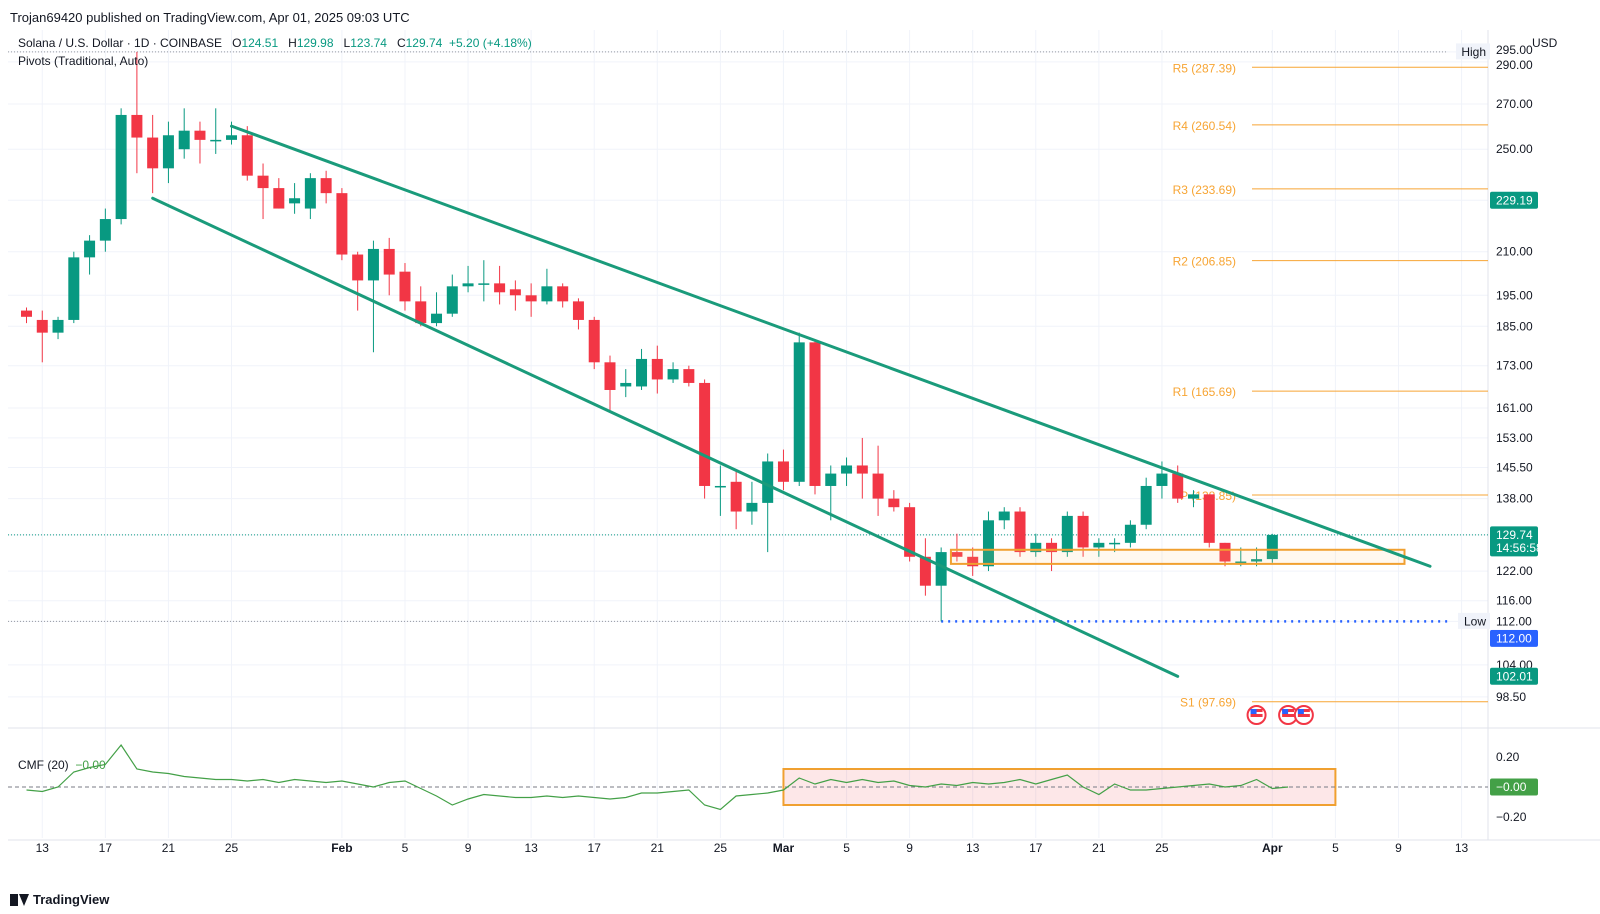 The image size is (1600, 914). Describe the element at coordinates (1204, 262) in the screenshot. I see `pivot-label: R2 (206.85)` at that location.